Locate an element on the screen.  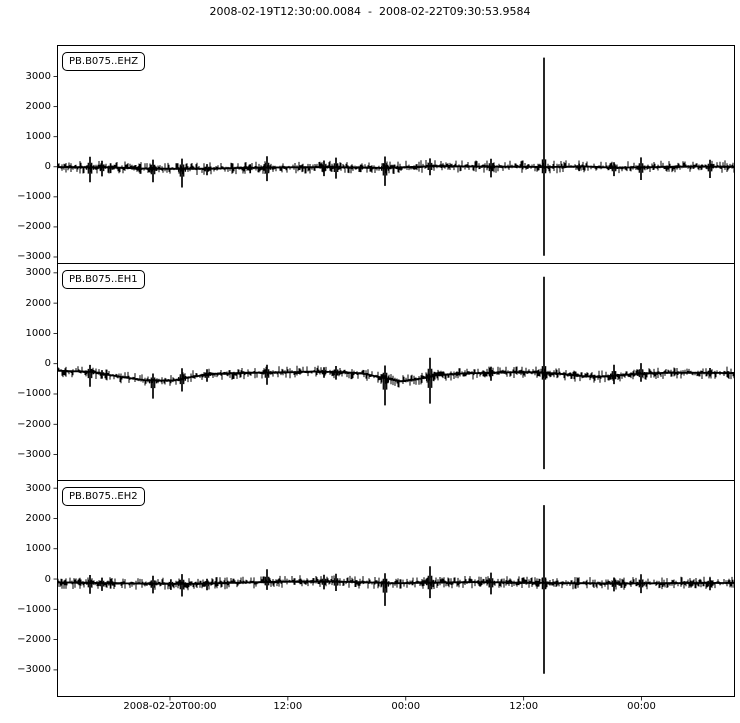
trace-label-eh2: PB.B075..EH2 is located at coordinates (103, 496).